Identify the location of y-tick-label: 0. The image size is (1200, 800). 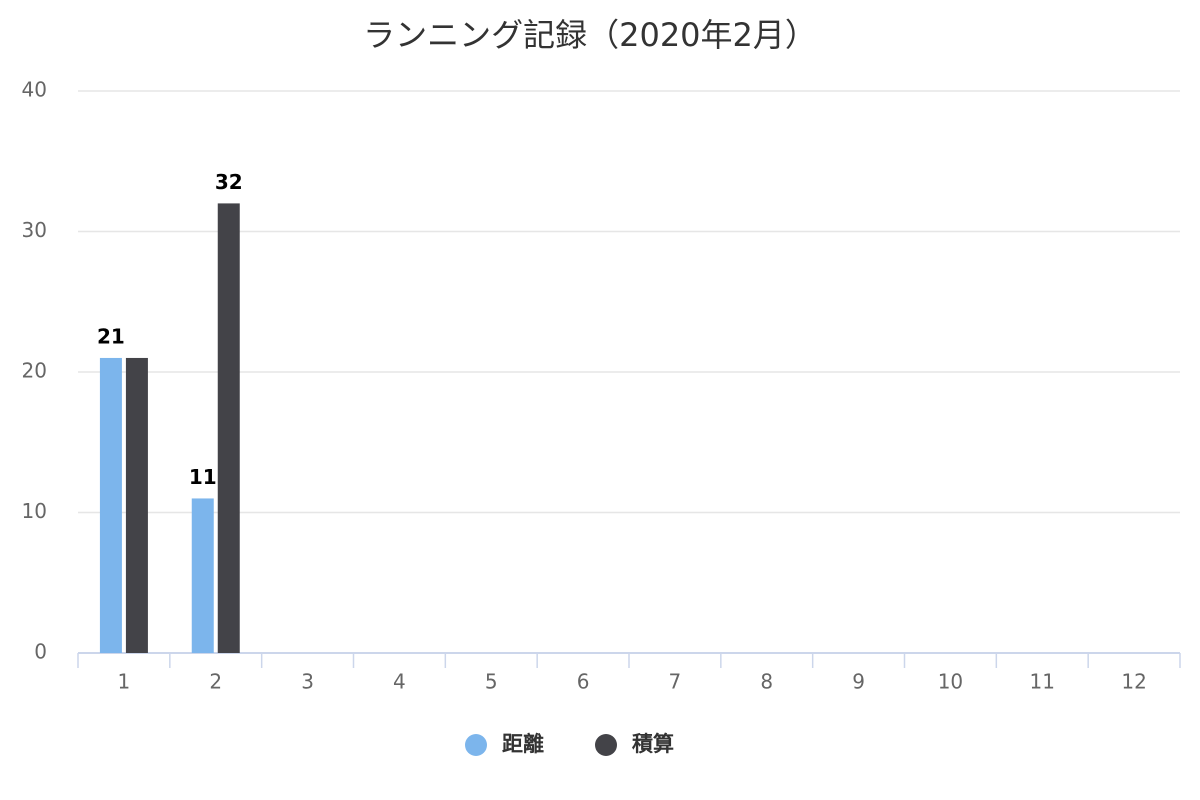
(40, 652).